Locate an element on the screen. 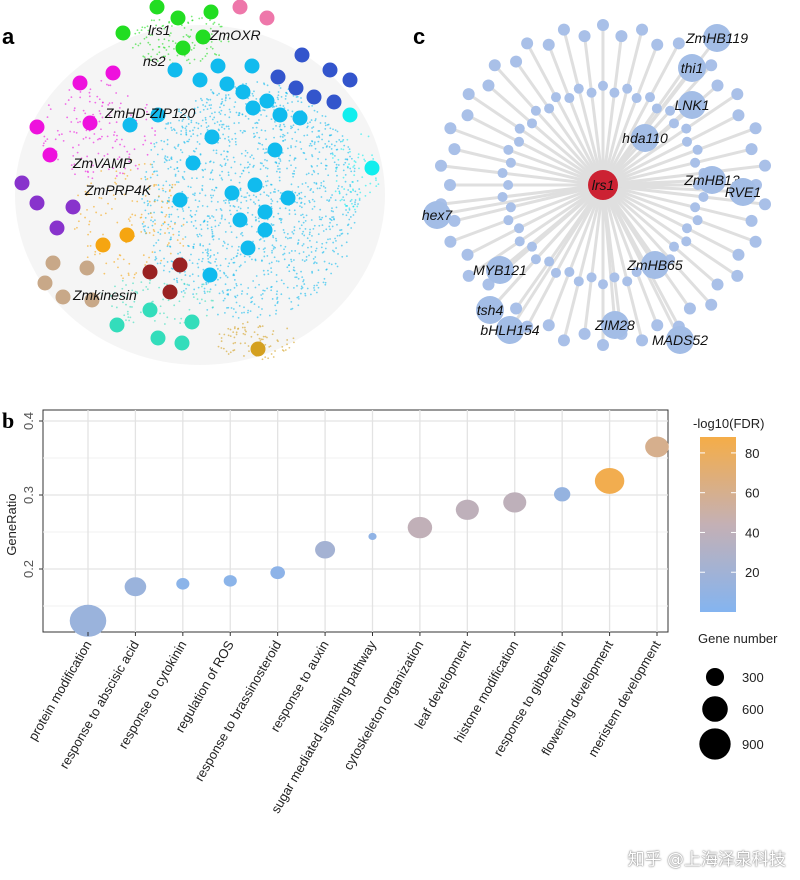 The image size is (800, 880). edge is located at coordinates (583, 262).